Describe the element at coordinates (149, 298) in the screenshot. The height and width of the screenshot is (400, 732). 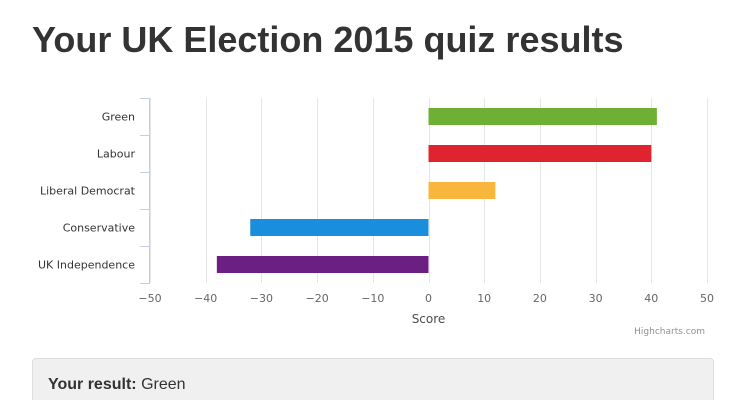
I see `x-tick-label: −50` at that location.